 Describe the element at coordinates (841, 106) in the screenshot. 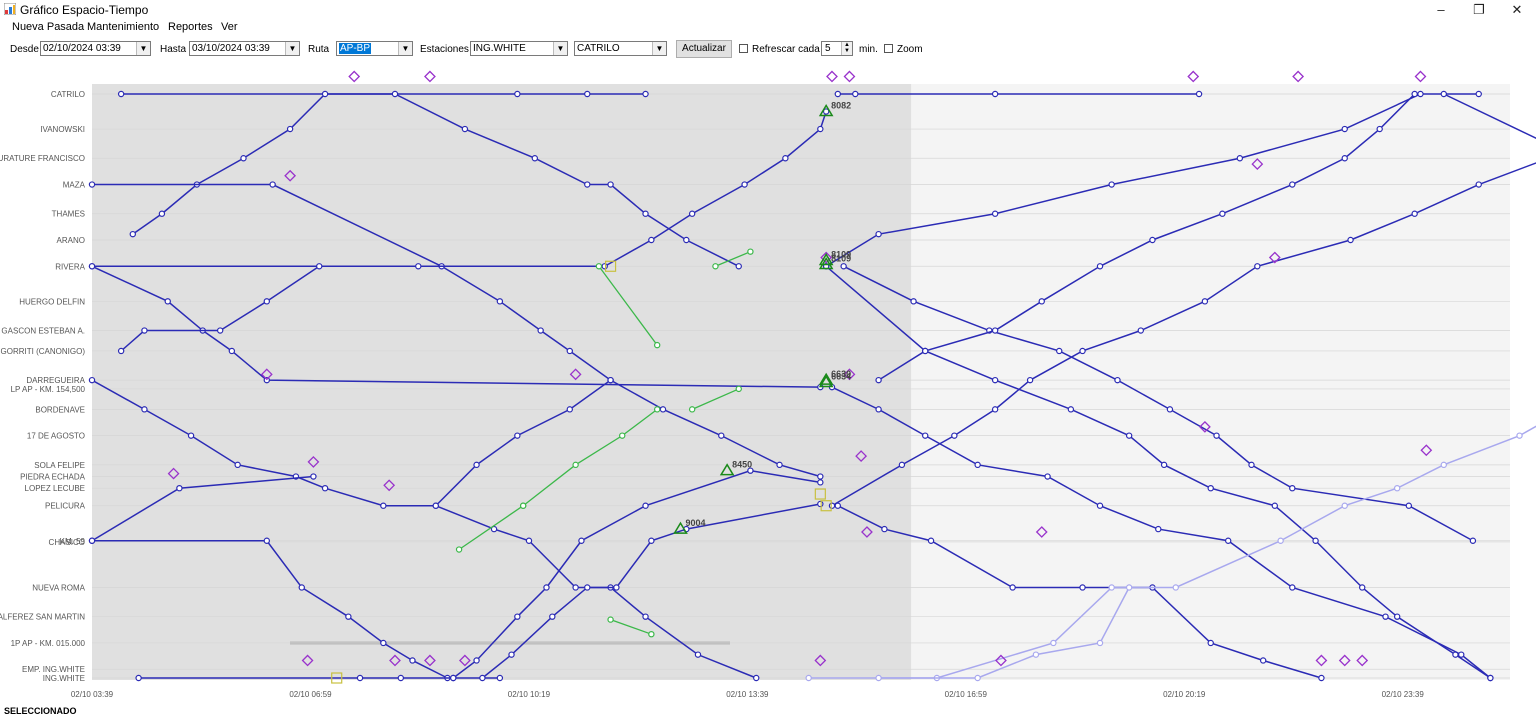

I see `train-number-label: 8082` at that location.